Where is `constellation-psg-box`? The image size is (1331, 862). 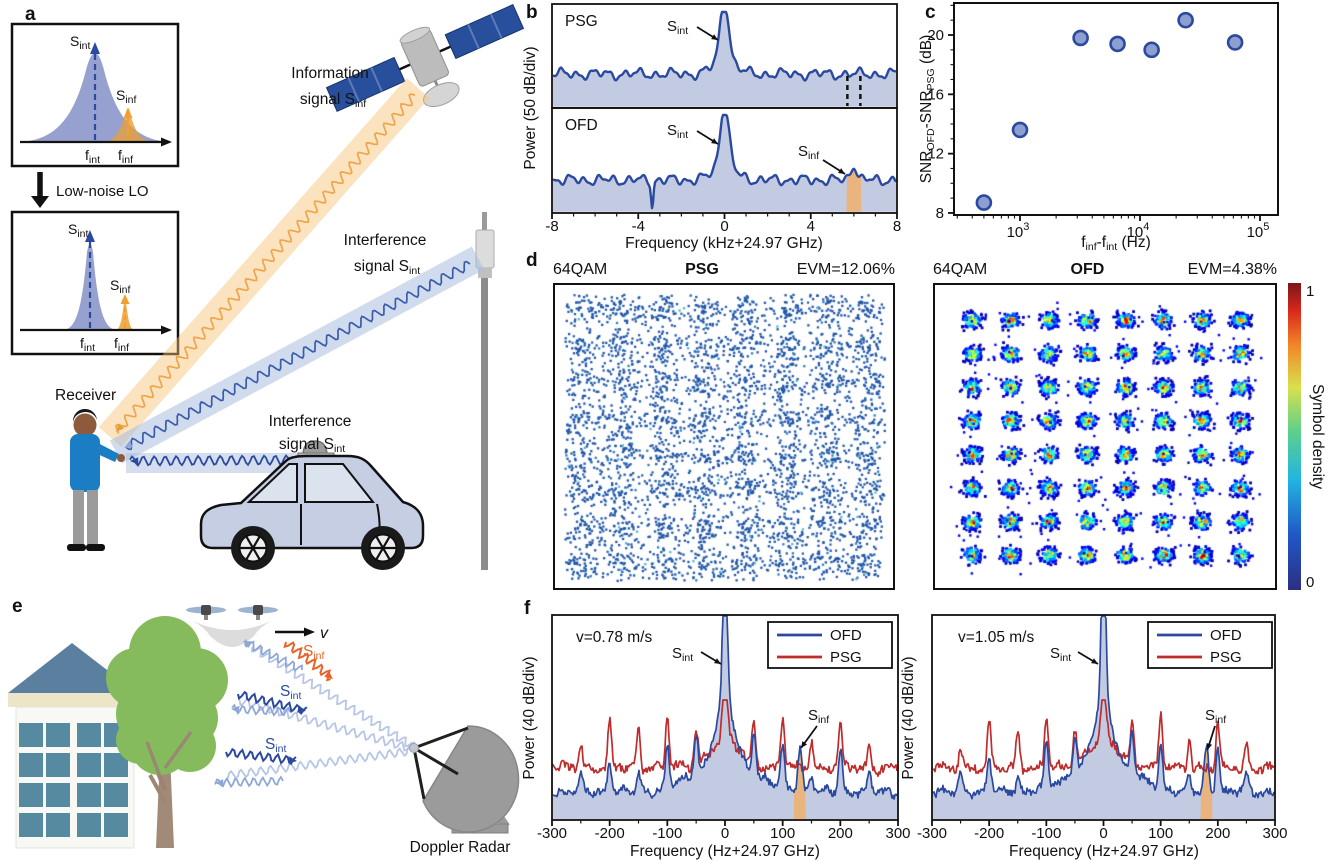 constellation-psg-box is located at coordinates (724, 436).